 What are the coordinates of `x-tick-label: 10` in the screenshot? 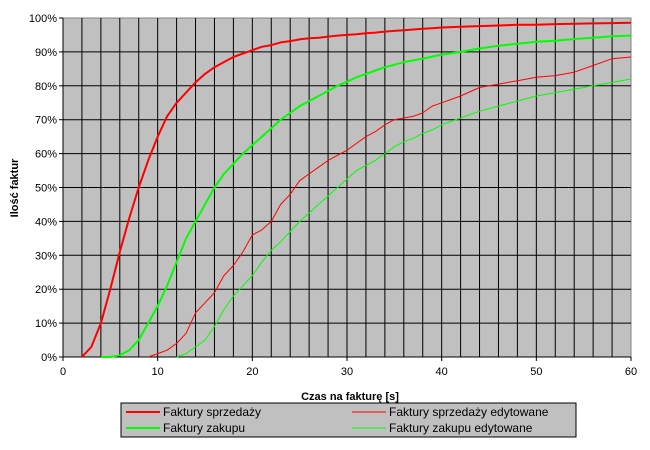 It's located at (158, 372).